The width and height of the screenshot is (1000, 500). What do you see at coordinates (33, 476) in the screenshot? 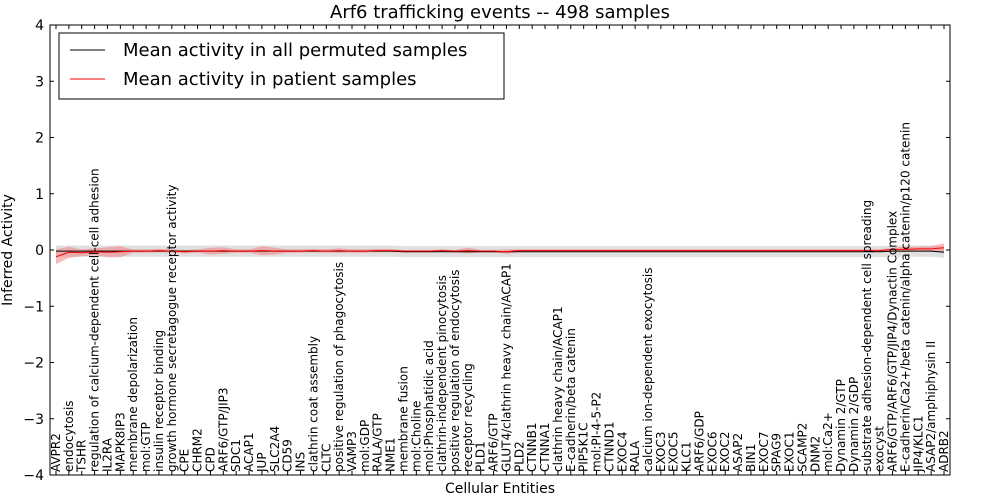
I see `y-tick-label: −4` at bounding box center [33, 476].